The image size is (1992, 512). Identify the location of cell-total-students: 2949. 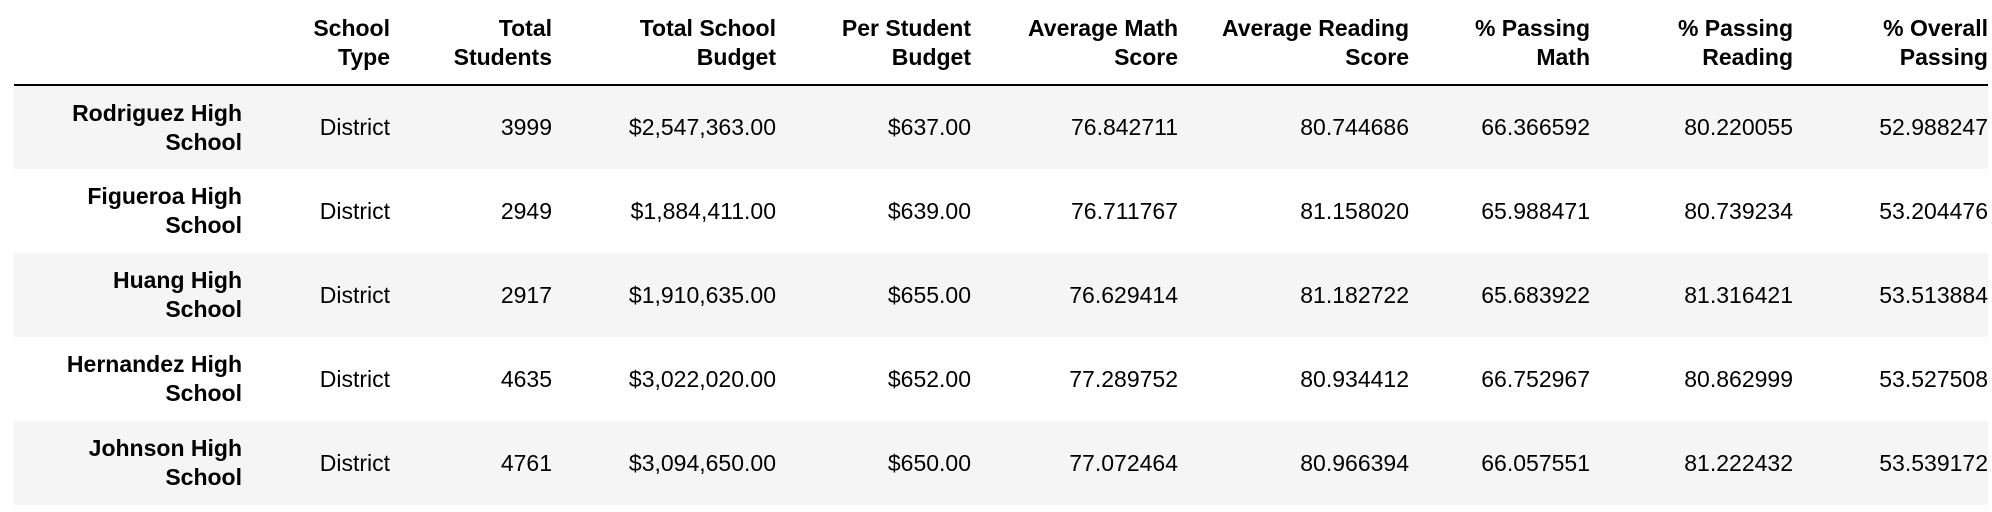
(526, 210).